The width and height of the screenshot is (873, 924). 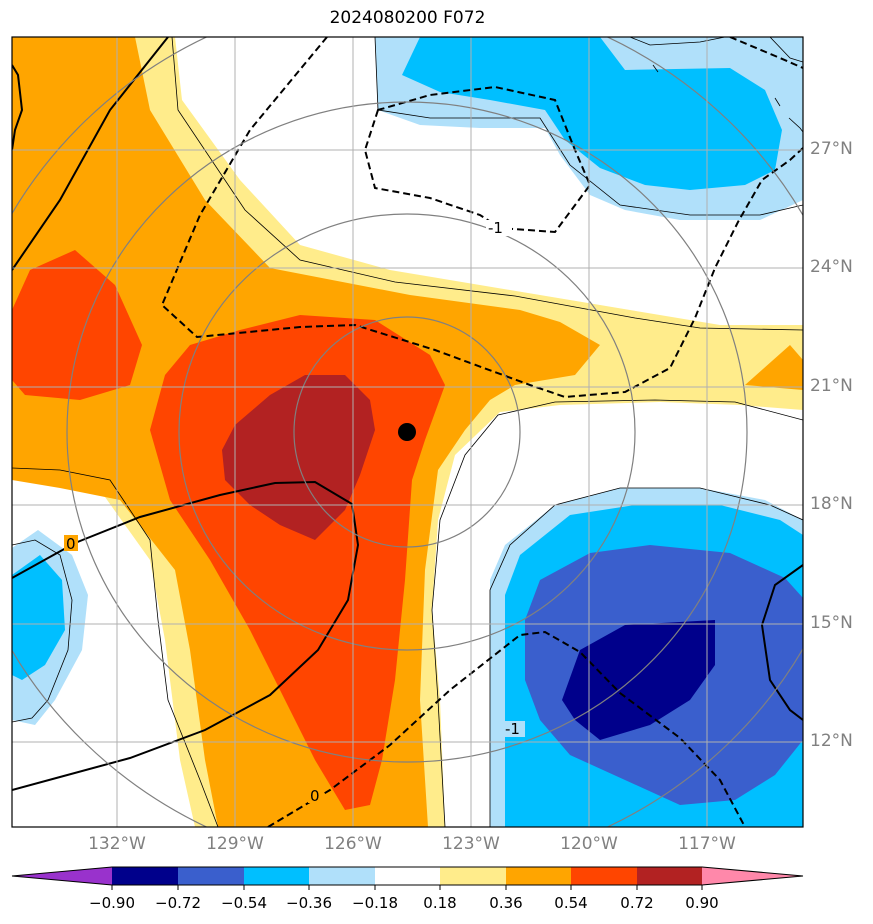 What do you see at coordinates (244, 903) in the screenshot?
I see `colorbar-tick-label: −0.54` at bounding box center [244, 903].